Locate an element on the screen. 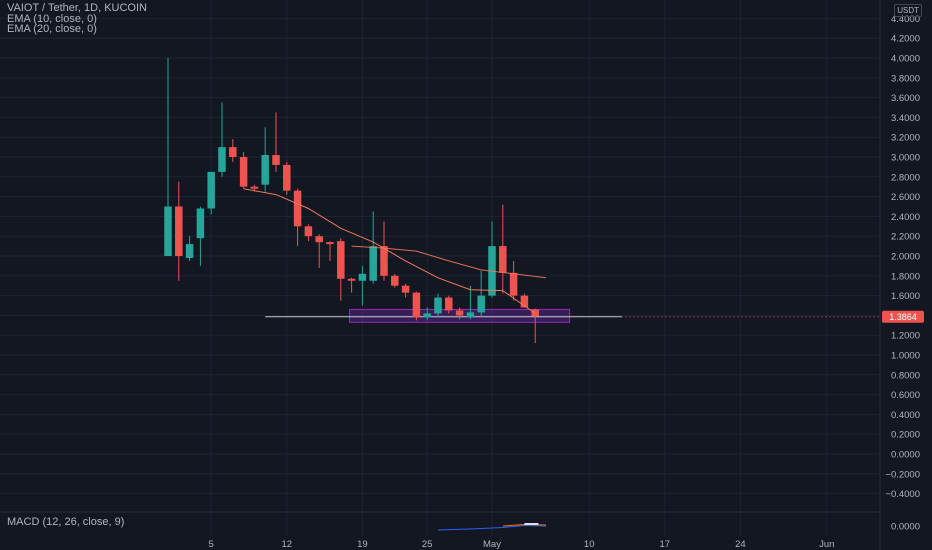 This screenshot has width=932, height=550. price-tick-label: 4.2000 is located at coordinates (905, 39).